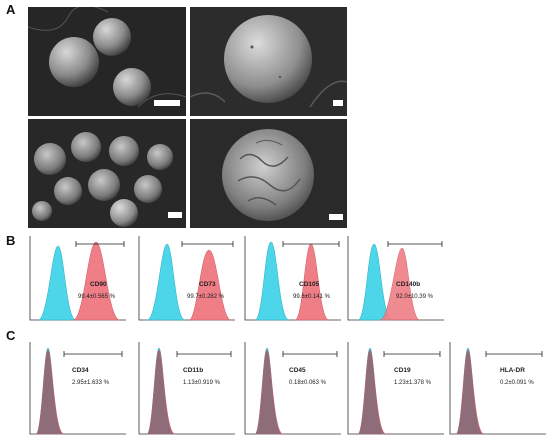 This screenshot has width=550, height=445. I want to click on panel-label-c: C, so click(11, 335).